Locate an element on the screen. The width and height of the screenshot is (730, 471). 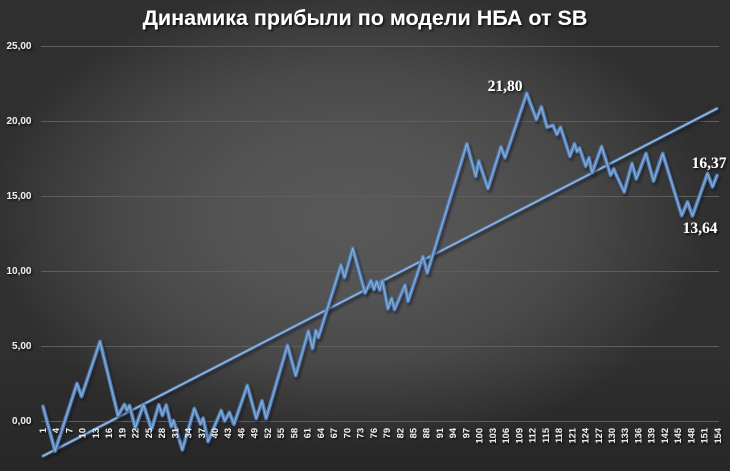
svg-text: 13,64 is located at coordinates (700, 228).